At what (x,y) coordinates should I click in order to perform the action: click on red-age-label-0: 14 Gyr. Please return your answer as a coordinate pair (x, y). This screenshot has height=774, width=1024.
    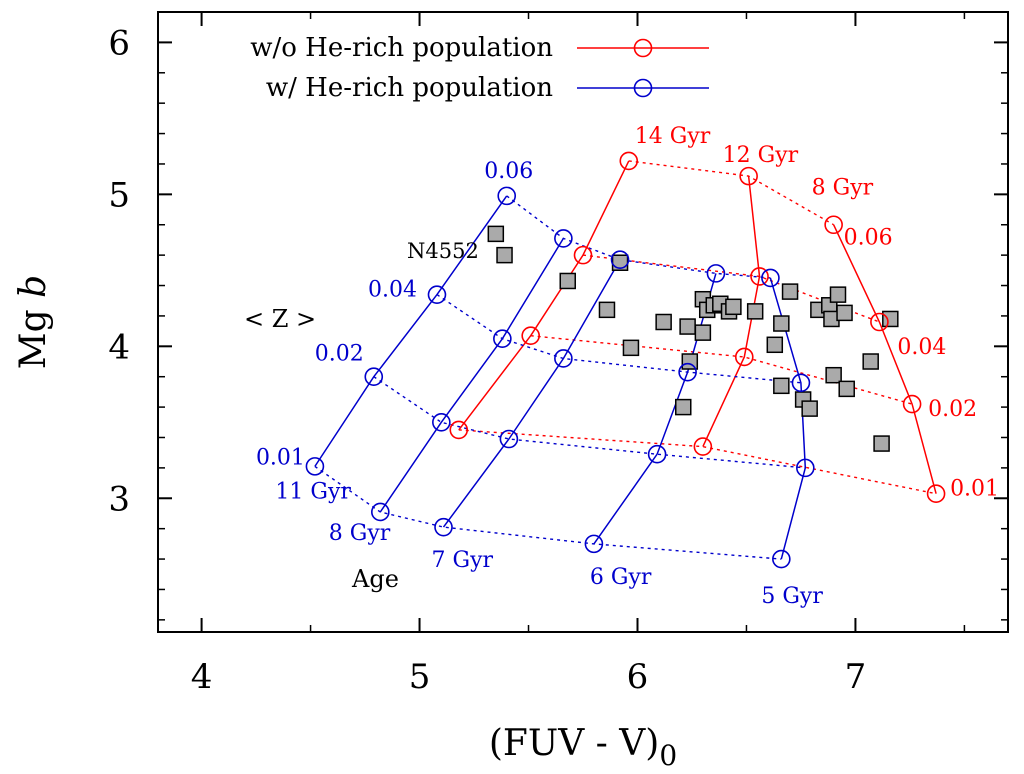
    Looking at the image, I should click on (673, 136).